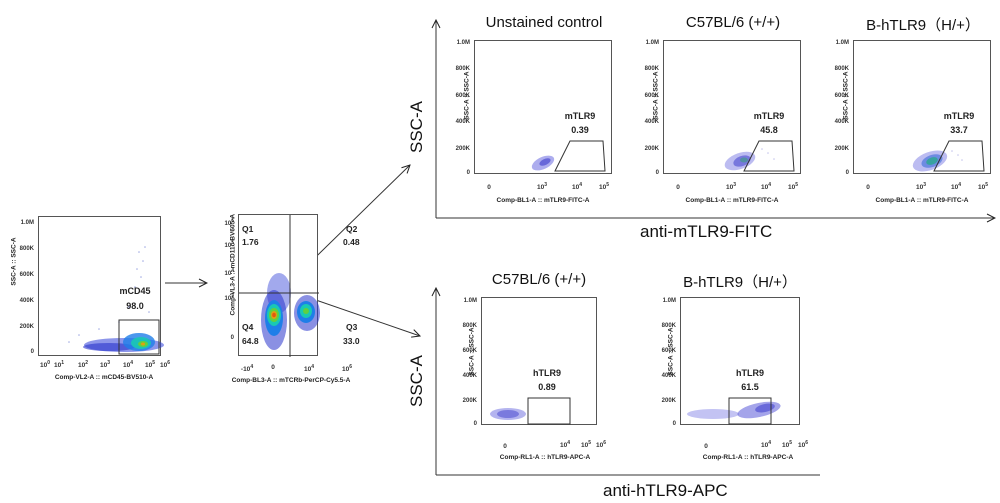  Describe the element at coordinates (547, 387) in the screenshot. I see `gate-value: 0.89` at that location.